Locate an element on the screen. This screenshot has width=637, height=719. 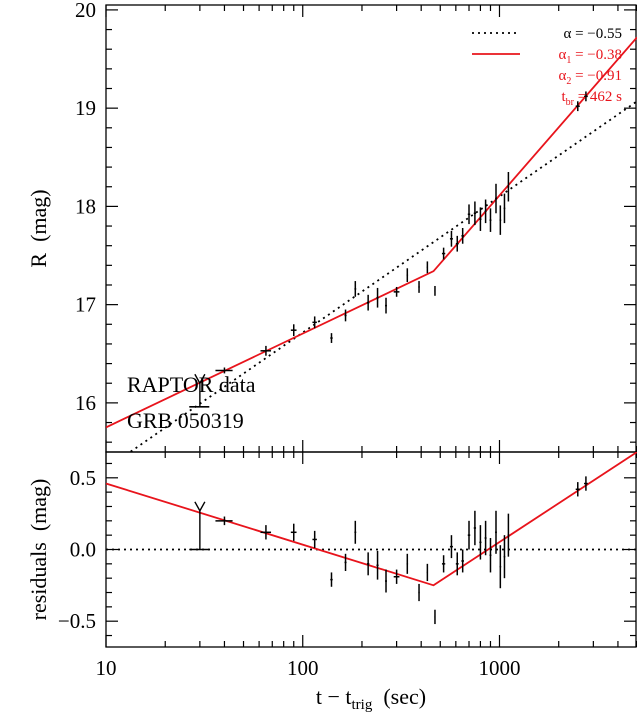
y-tick-label: 20 is located at coordinates (85, 11).